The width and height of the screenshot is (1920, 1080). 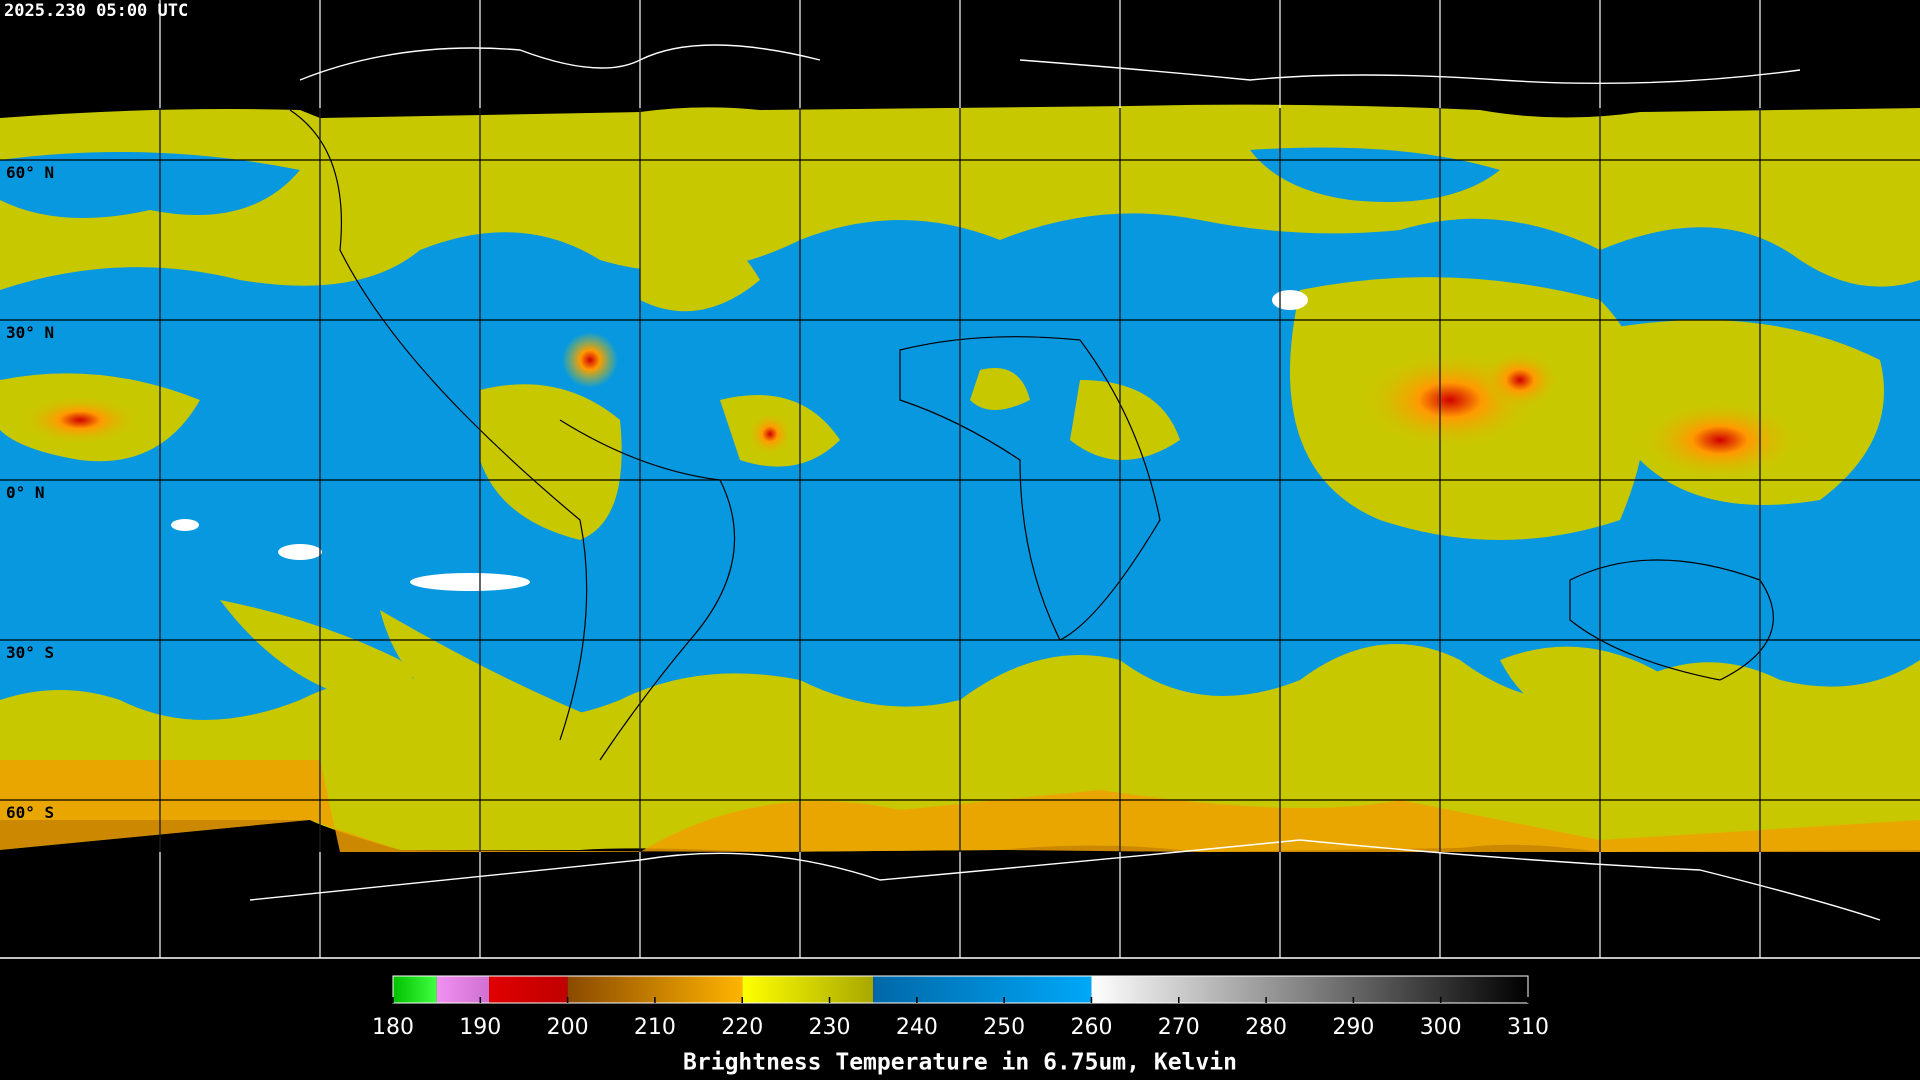 What do you see at coordinates (1528, 1027) in the screenshot?
I see `colorbar-tick-label: 310` at bounding box center [1528, 1027].